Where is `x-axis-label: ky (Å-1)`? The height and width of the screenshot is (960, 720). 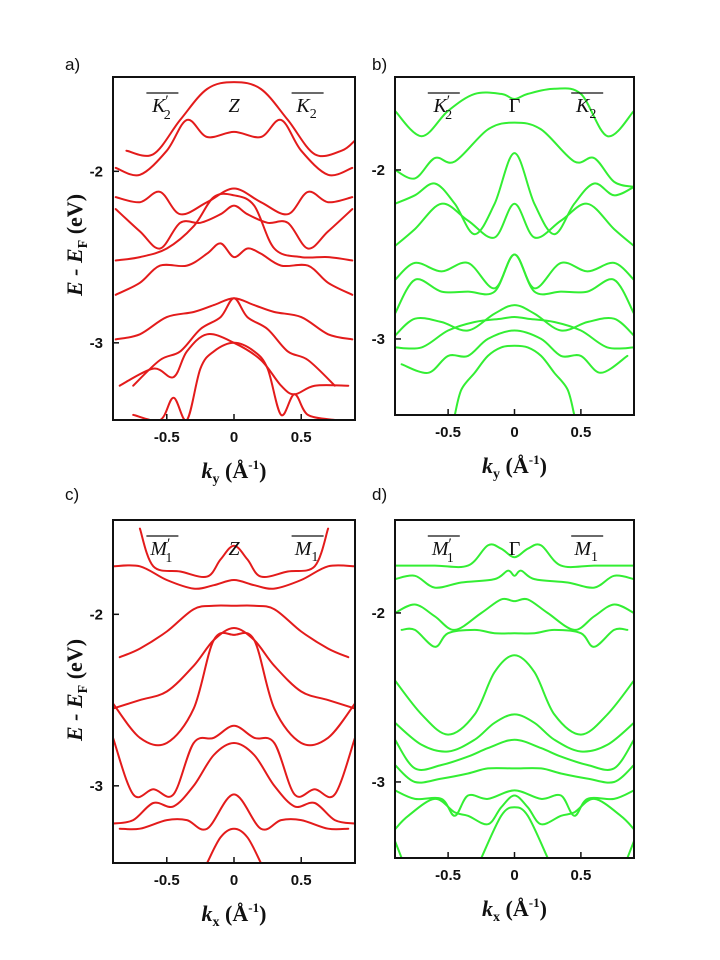 x-axis-label: ky (Å-1) is located at coordinates (234, 472).